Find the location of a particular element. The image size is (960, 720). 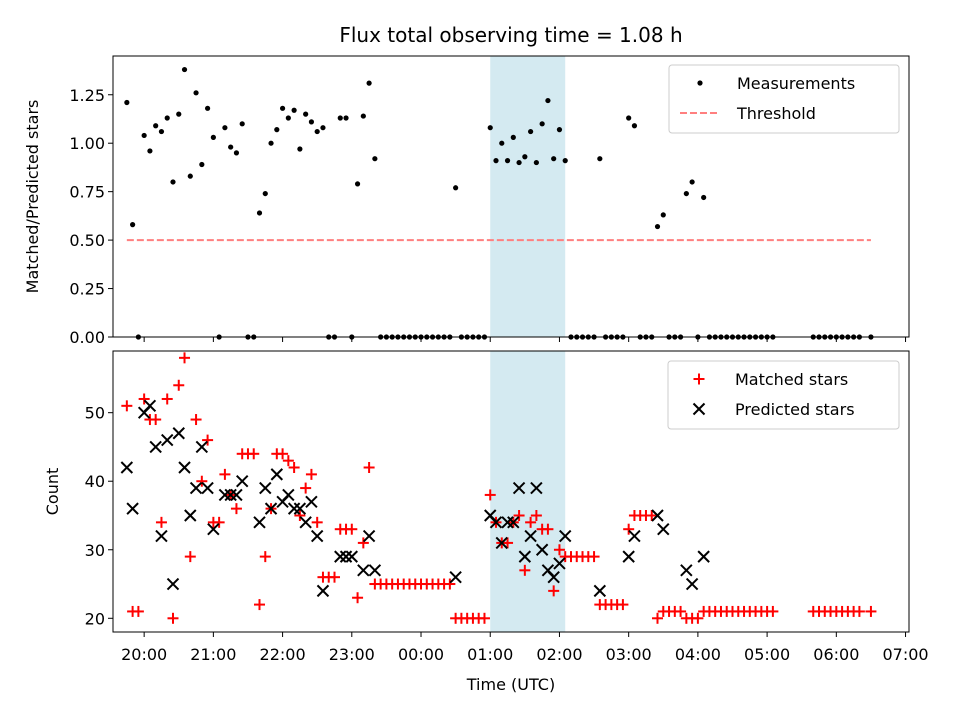

y-tick-label: 1.25 is located at coordinates (87, 95).